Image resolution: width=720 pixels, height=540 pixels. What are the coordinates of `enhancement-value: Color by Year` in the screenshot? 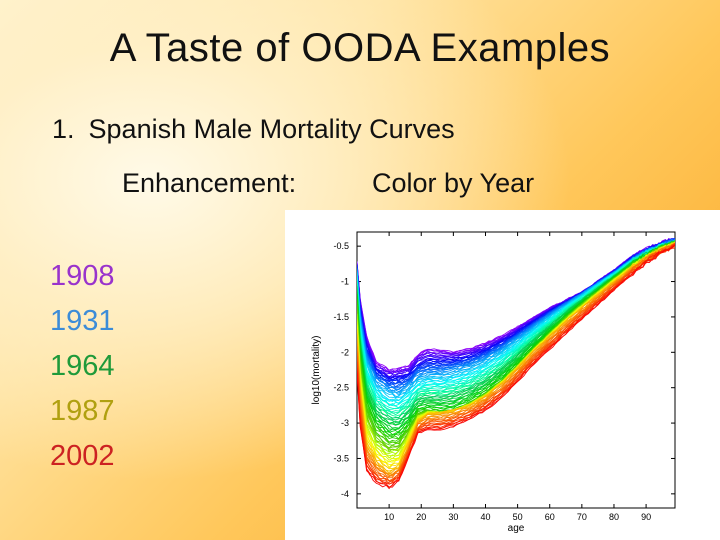 It's located at (453, 183).